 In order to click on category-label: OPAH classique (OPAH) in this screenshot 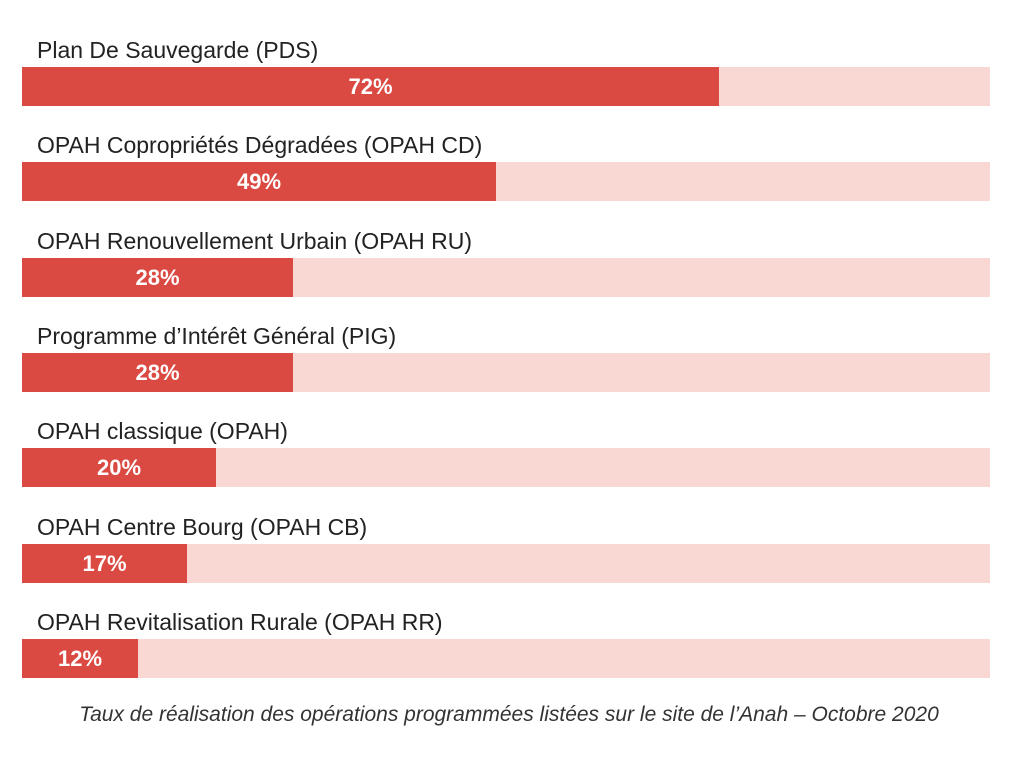, I will do `click(162, 431)`.